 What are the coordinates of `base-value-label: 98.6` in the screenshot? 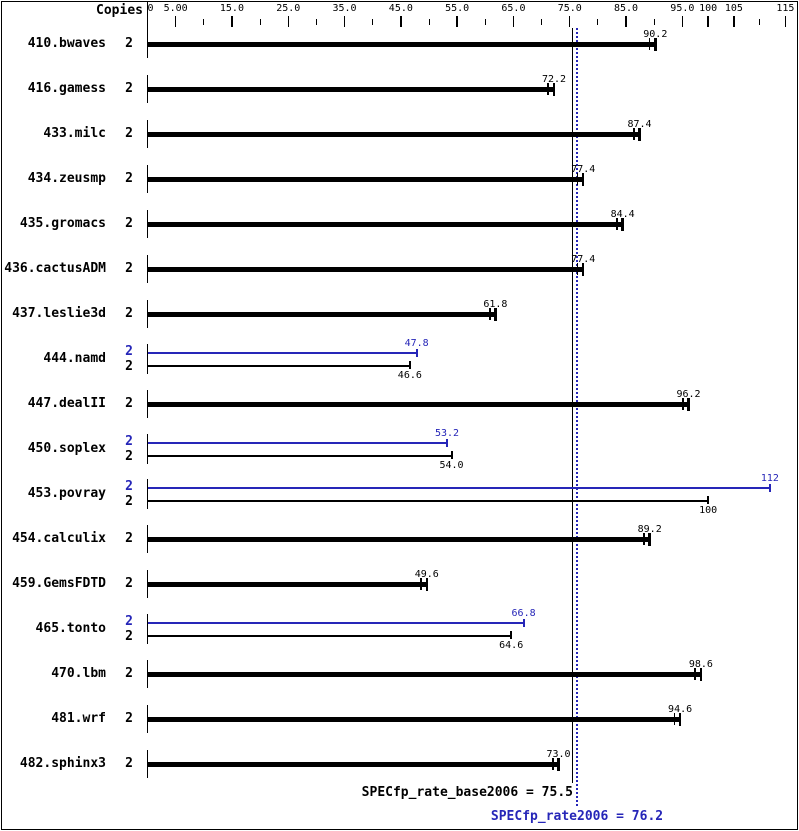 It's located at (700, 664).